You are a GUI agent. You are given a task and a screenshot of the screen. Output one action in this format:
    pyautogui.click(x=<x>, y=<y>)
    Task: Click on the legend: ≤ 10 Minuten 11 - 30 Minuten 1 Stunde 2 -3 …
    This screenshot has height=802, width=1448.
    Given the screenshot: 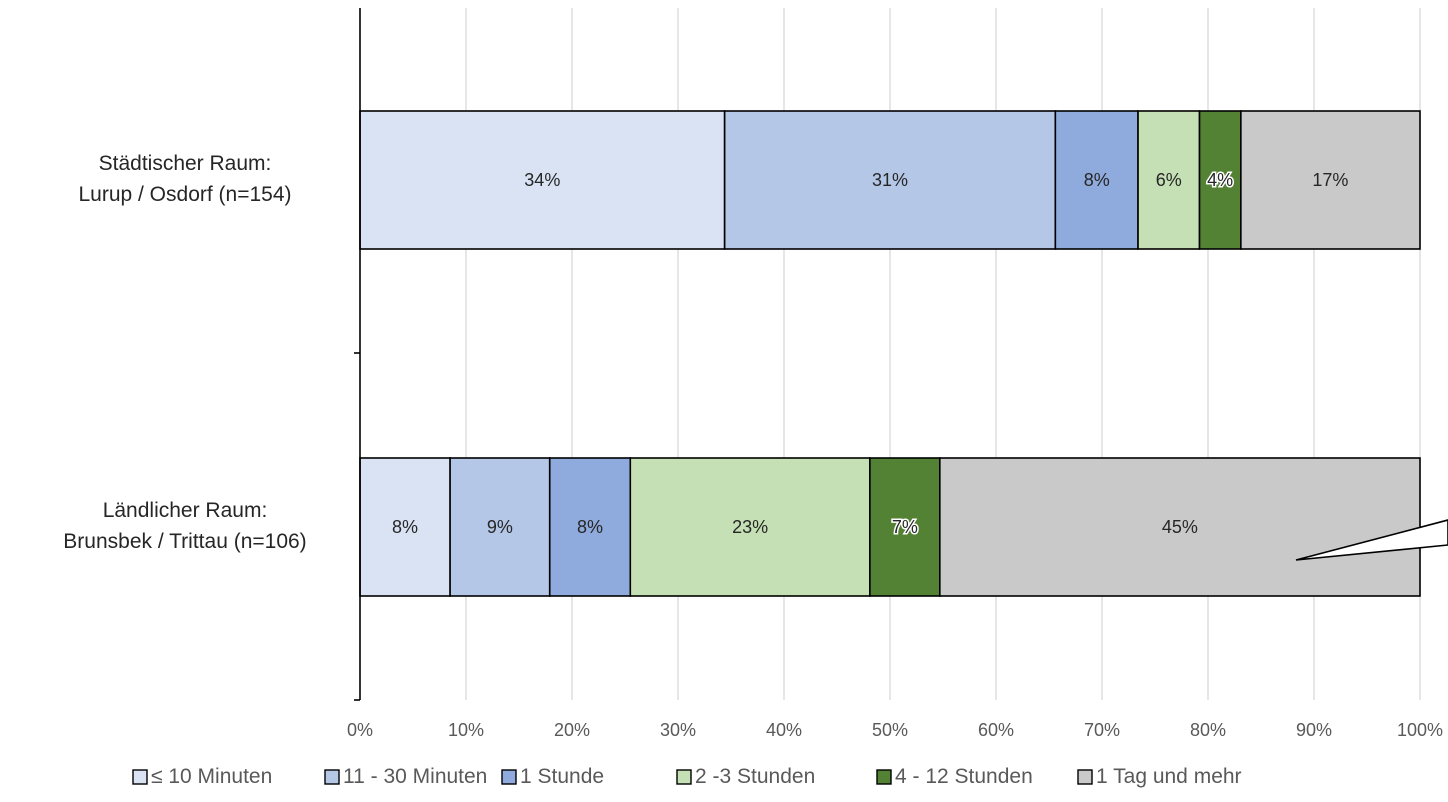 What is the action you would take?
    pyautogui.click(x=687, y=776)
    